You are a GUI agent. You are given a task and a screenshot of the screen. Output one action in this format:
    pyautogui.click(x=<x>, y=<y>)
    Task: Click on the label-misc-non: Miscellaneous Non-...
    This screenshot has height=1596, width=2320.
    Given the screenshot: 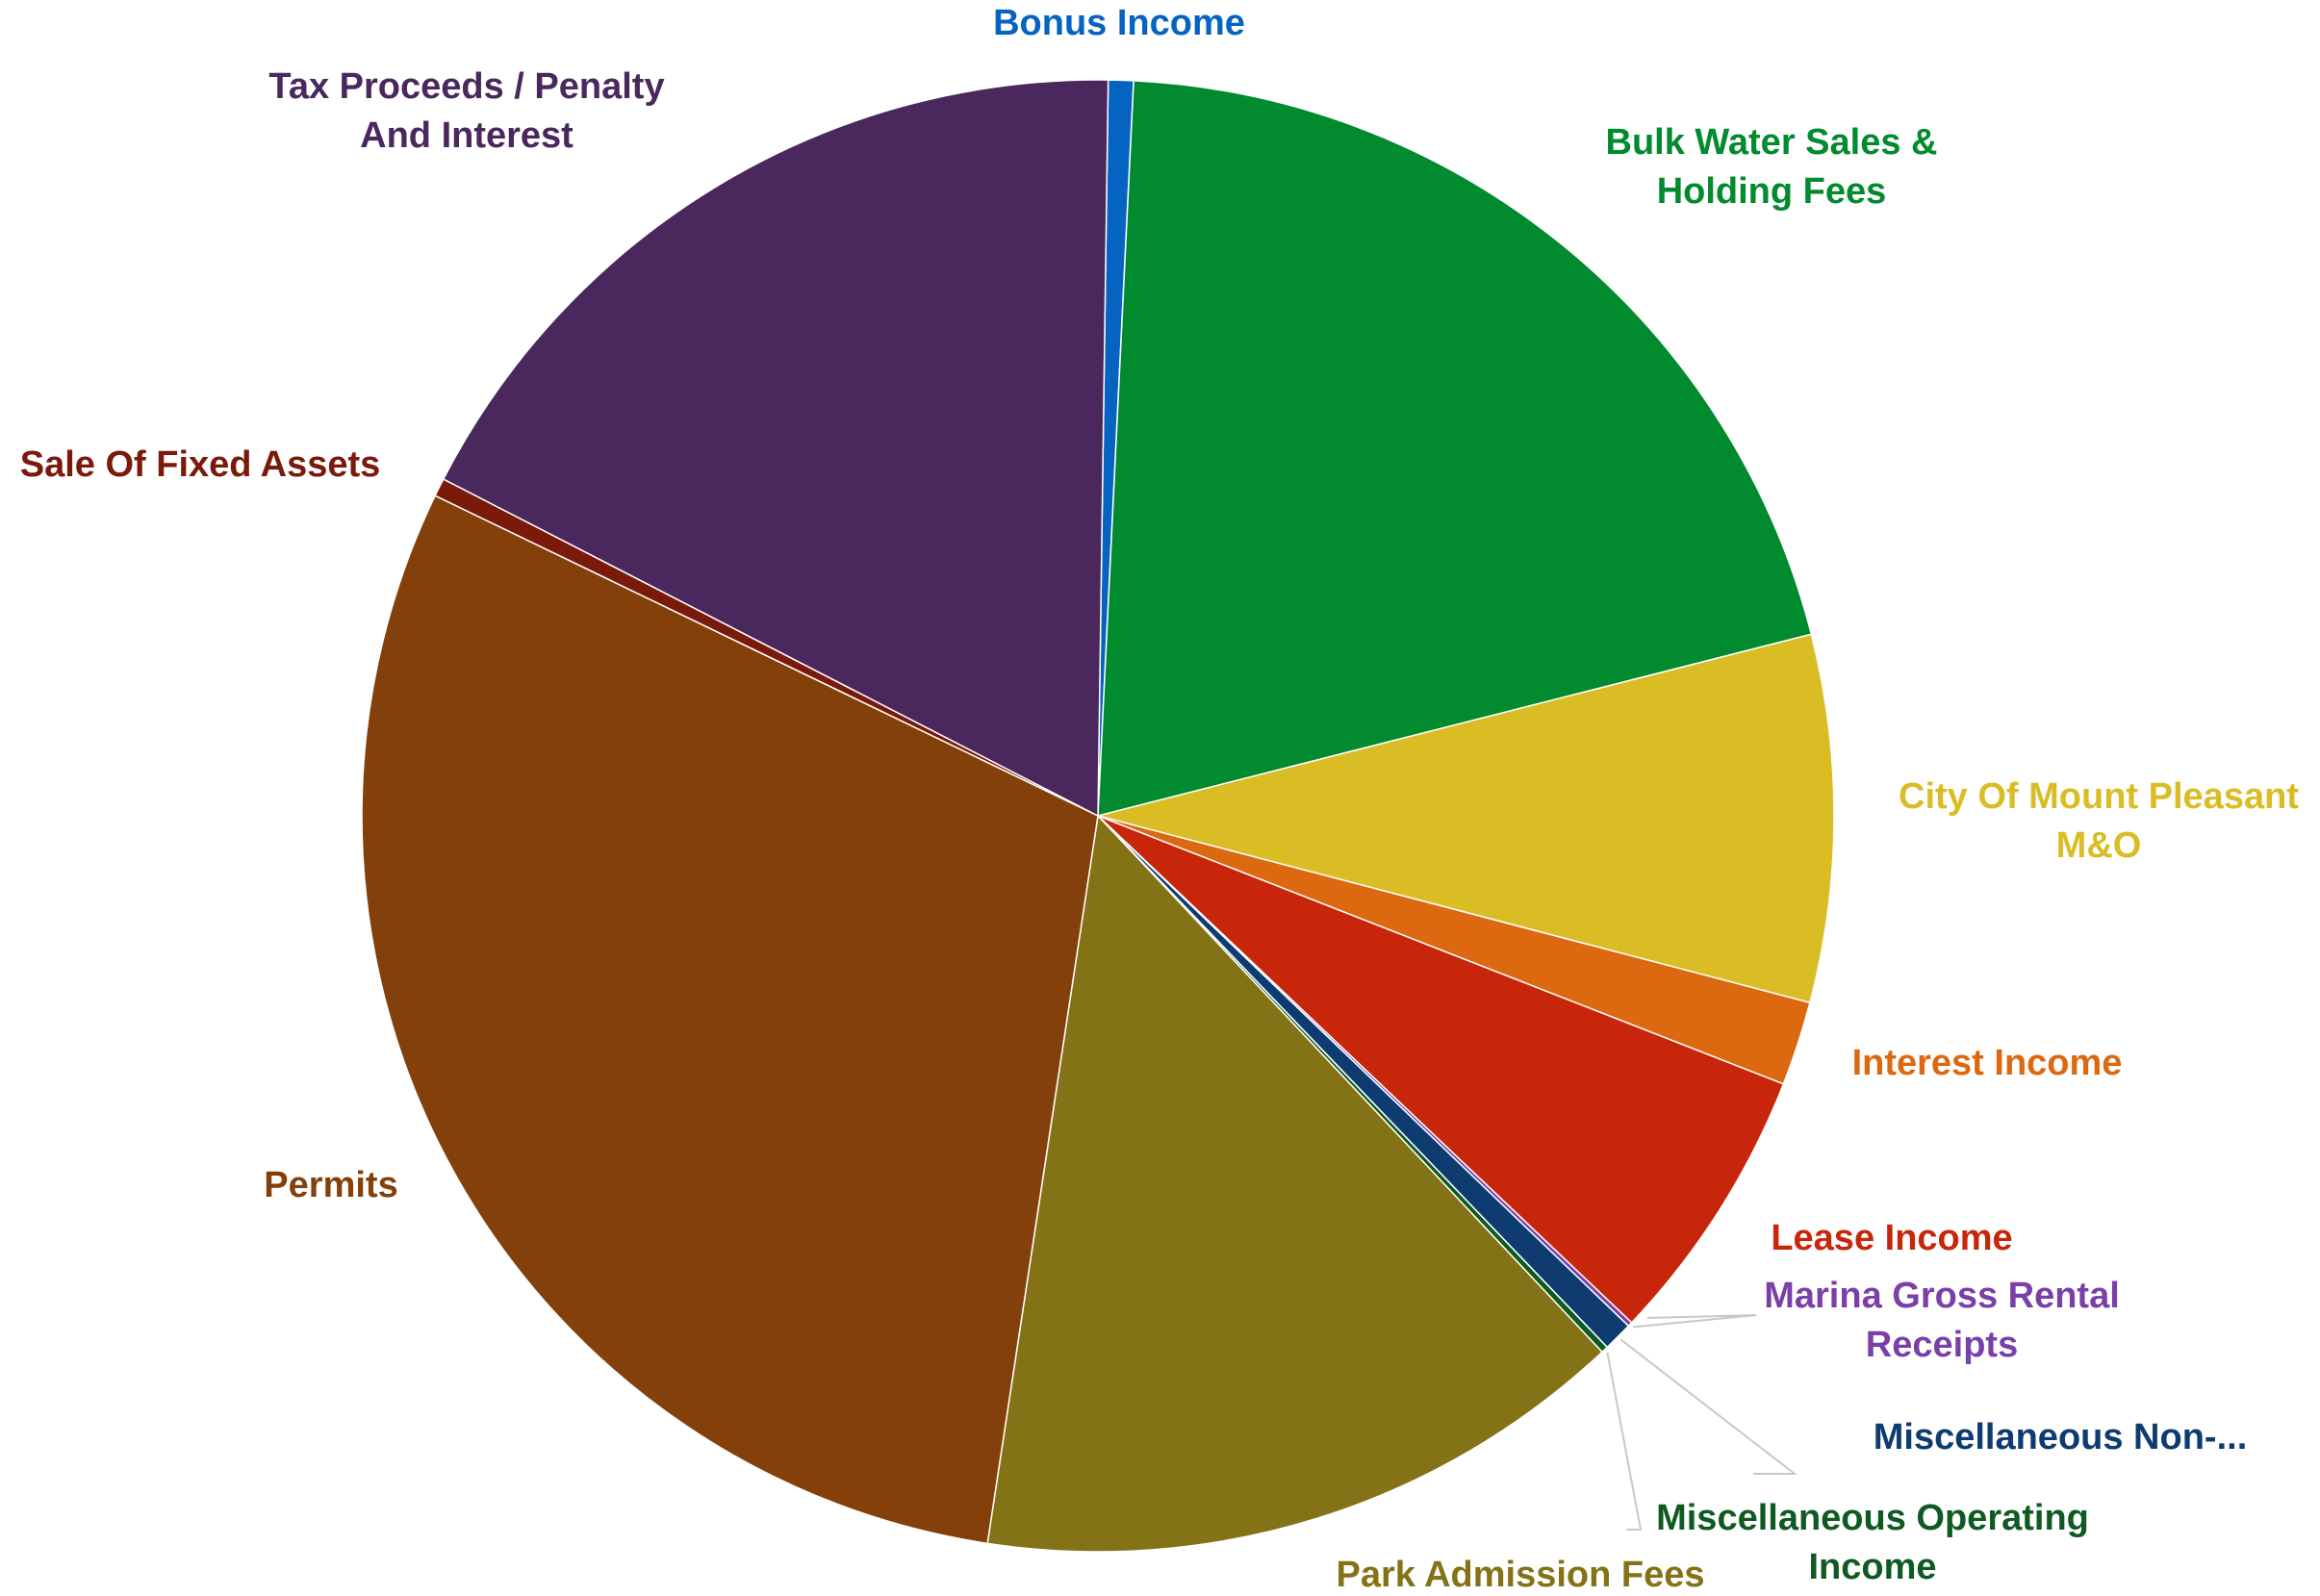 What is the action you would take?
    pyautogui.click(x=2061, y=1437)
    